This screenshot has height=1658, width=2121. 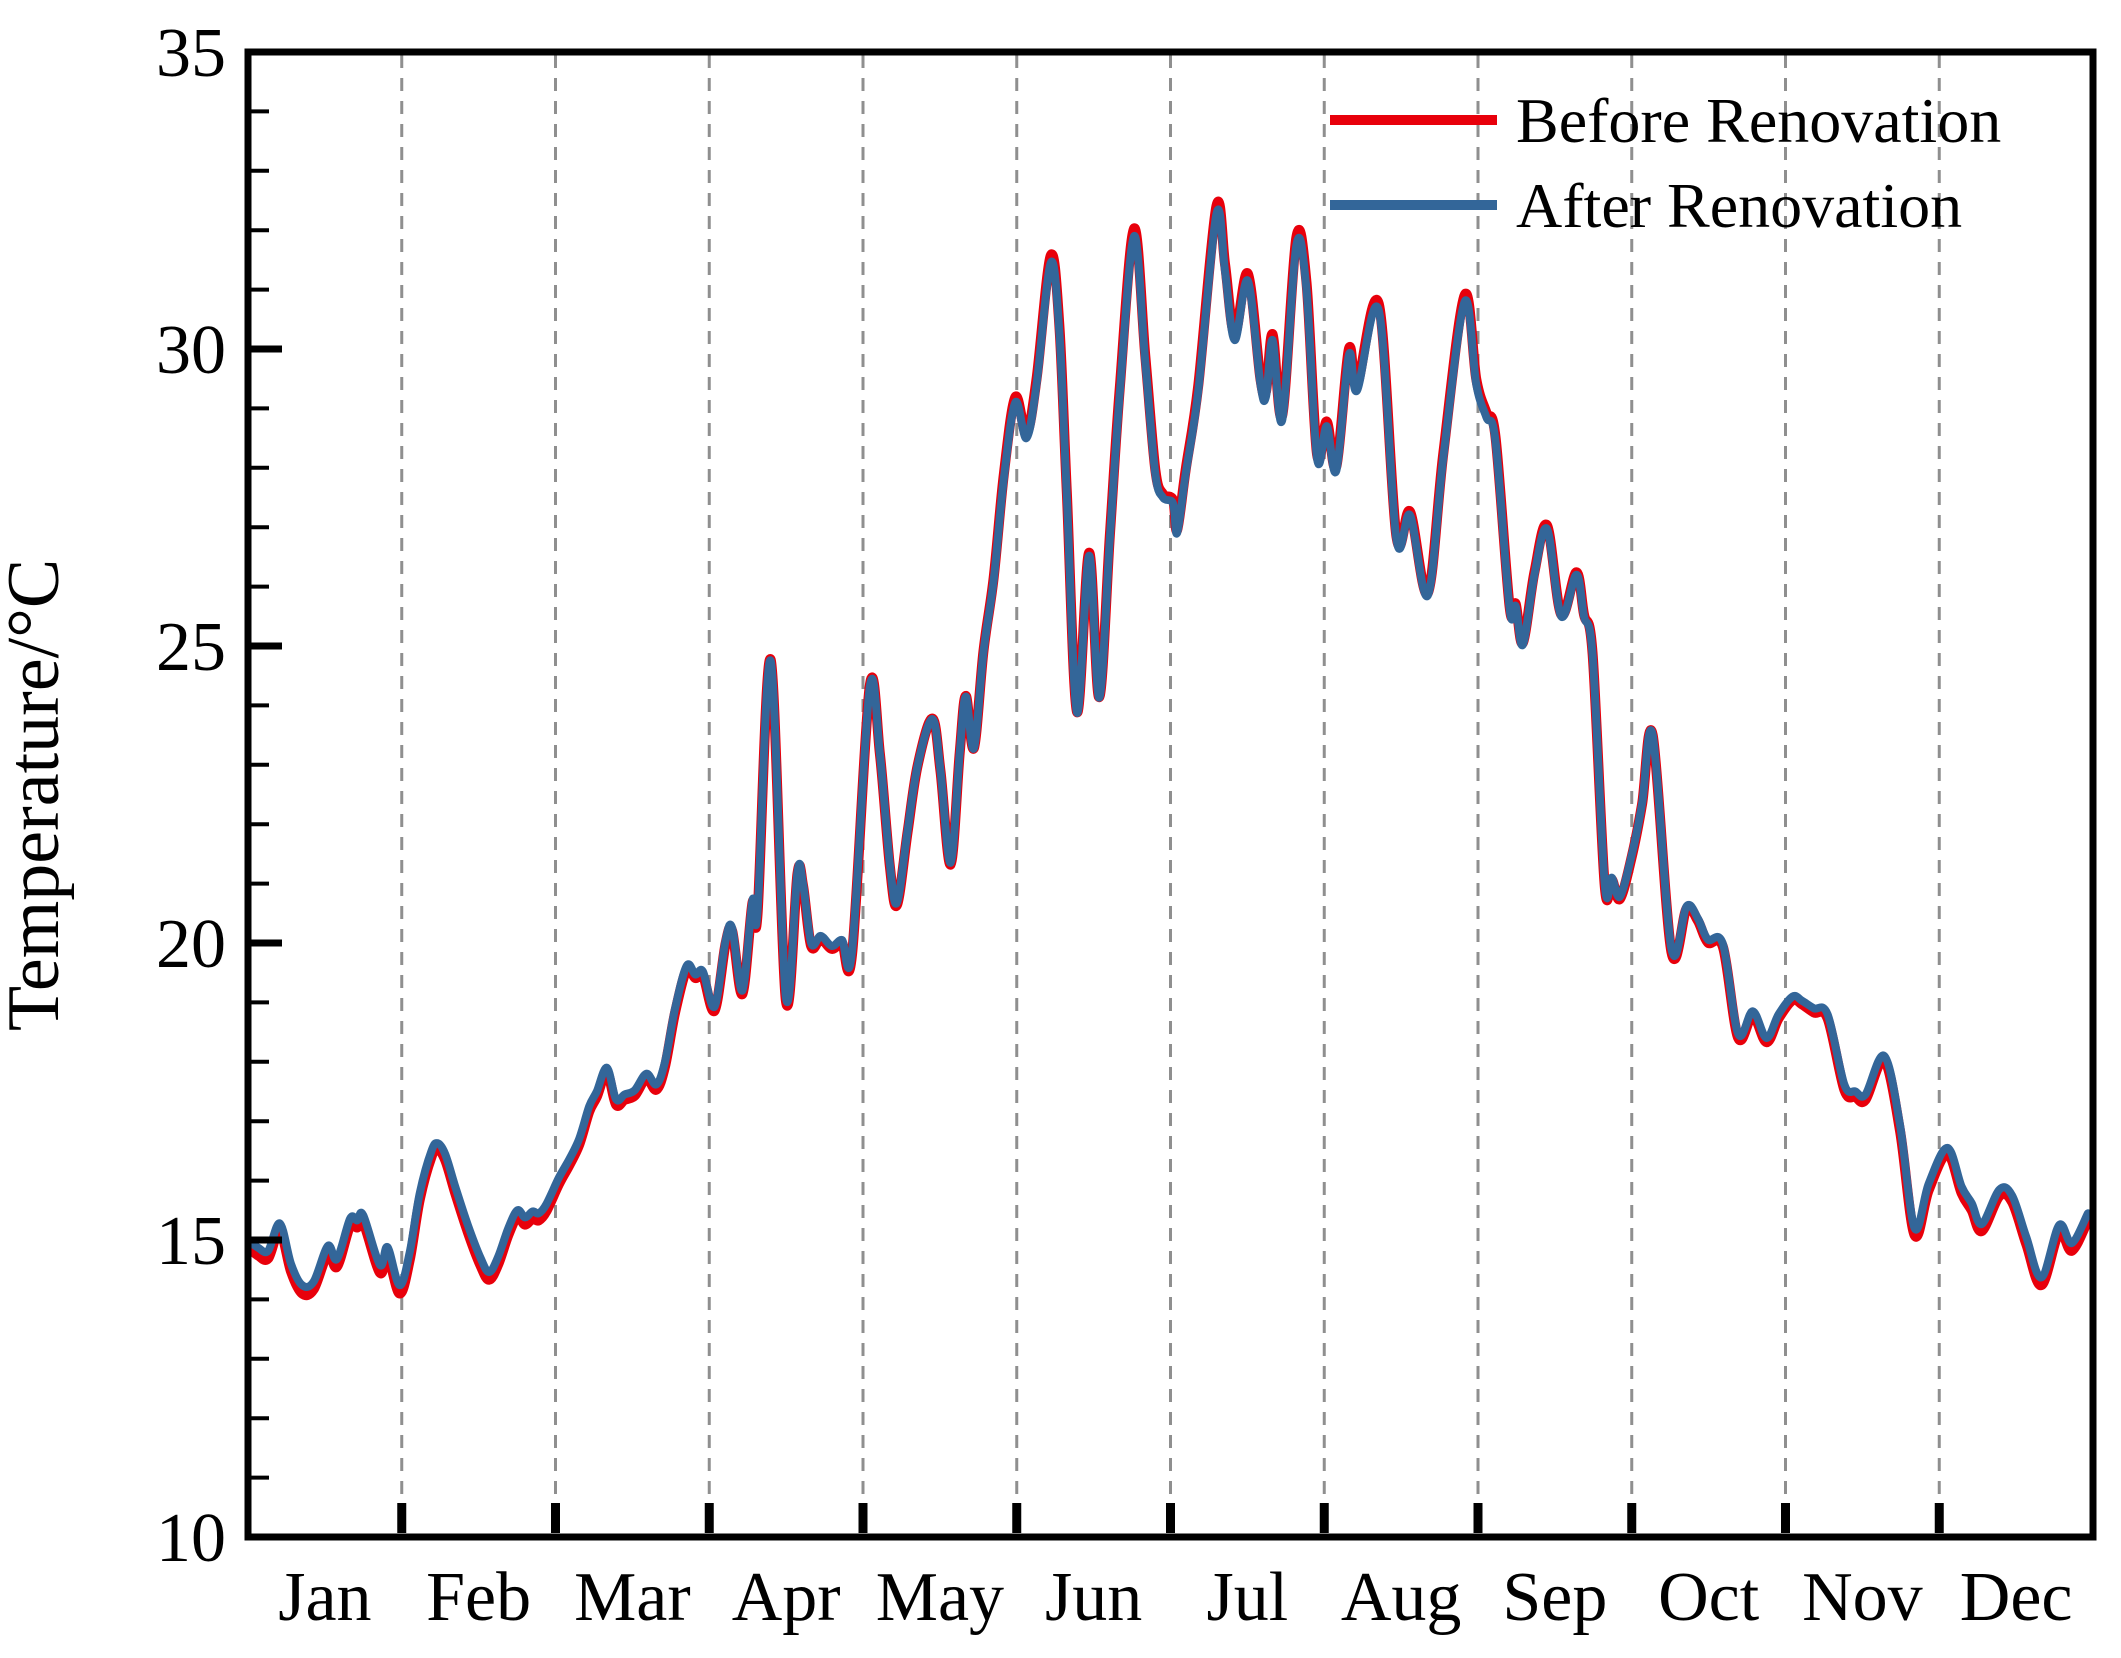 What do you see at coordinates (191, 944) in the screenshot?
I see `y-tick-label: 20` at bounding box center [191, 944].